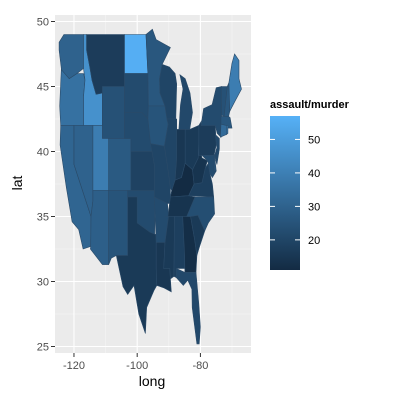  I want to click on x-tick-label: -100, so click(137, 366).